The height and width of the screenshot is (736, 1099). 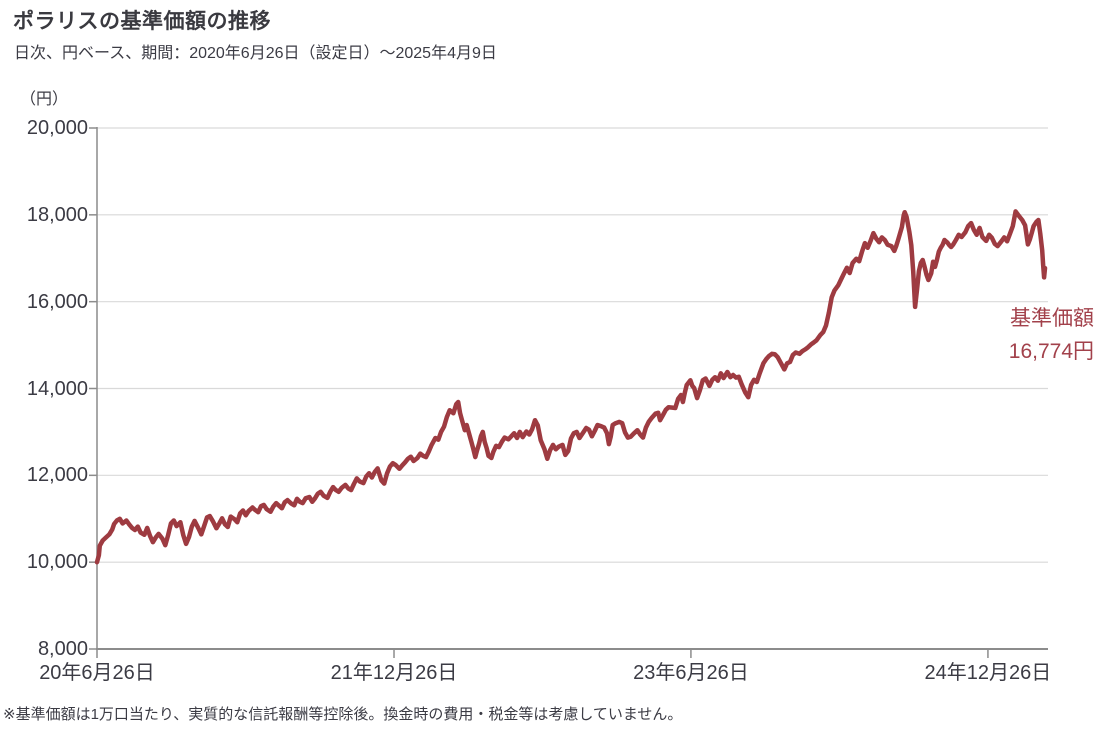 What do you see at coordinates (1051, 335) in the screenshot?
I see `nav-annotation: 基準価額 16,774円` at bounding box center [1051, 335].